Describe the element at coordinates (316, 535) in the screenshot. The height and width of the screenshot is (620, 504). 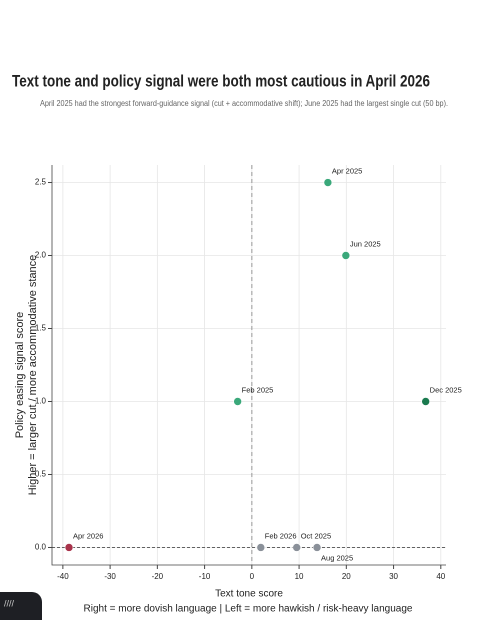
I see `point-label: Oct 2025` at that location.